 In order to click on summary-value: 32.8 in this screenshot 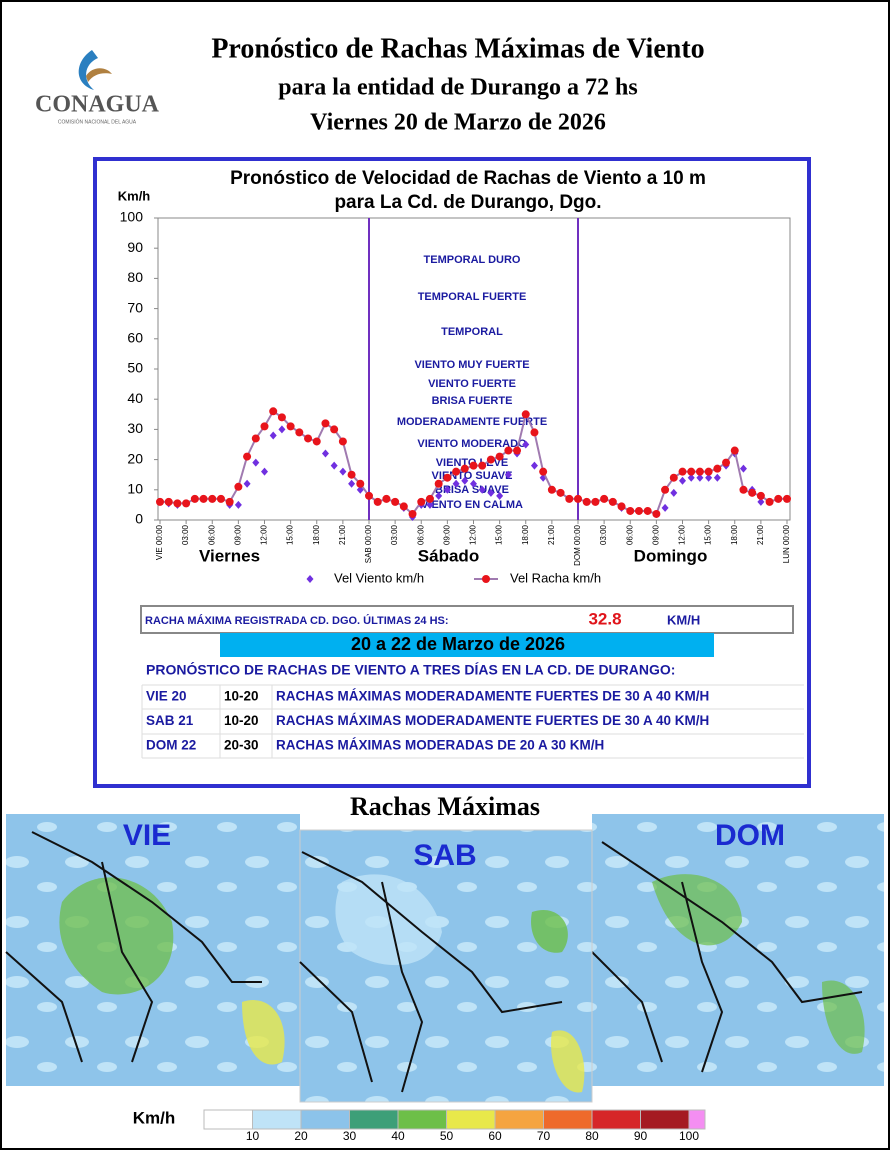, I will do `click(604, 618)`.